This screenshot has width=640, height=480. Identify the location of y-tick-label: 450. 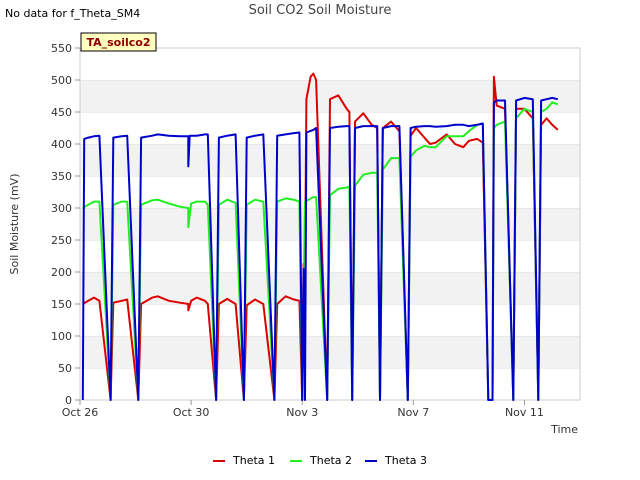
(61, 112).